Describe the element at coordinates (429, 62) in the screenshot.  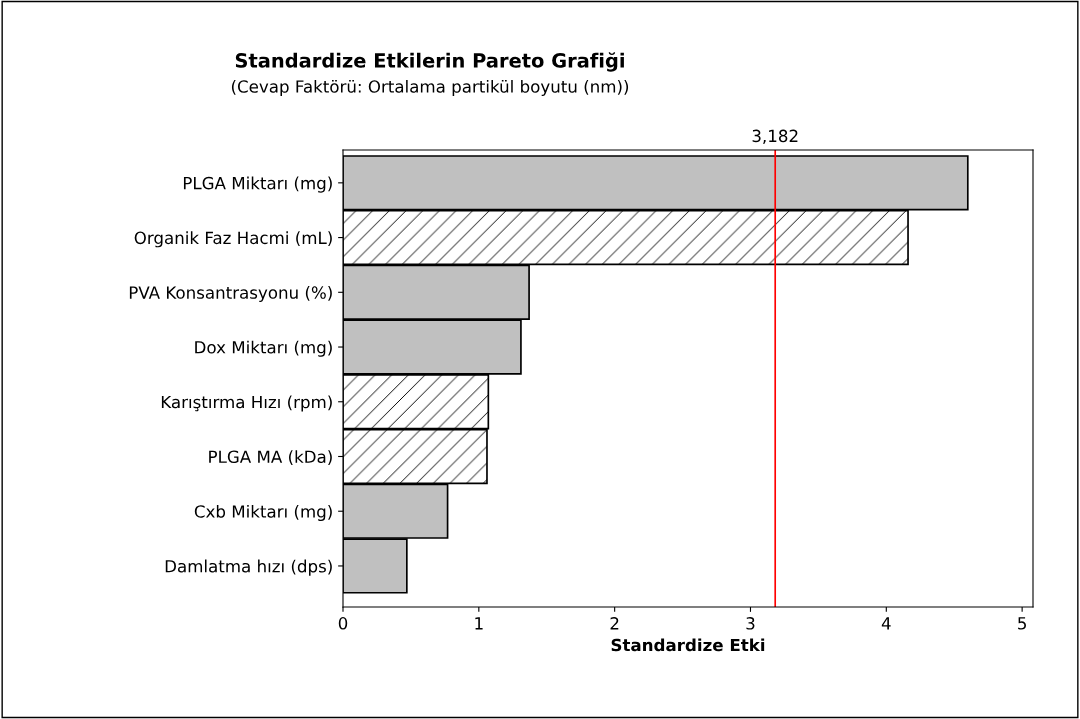
I see `chart-title: Standardize Etkilerin Pareto Grafiği` at that location.